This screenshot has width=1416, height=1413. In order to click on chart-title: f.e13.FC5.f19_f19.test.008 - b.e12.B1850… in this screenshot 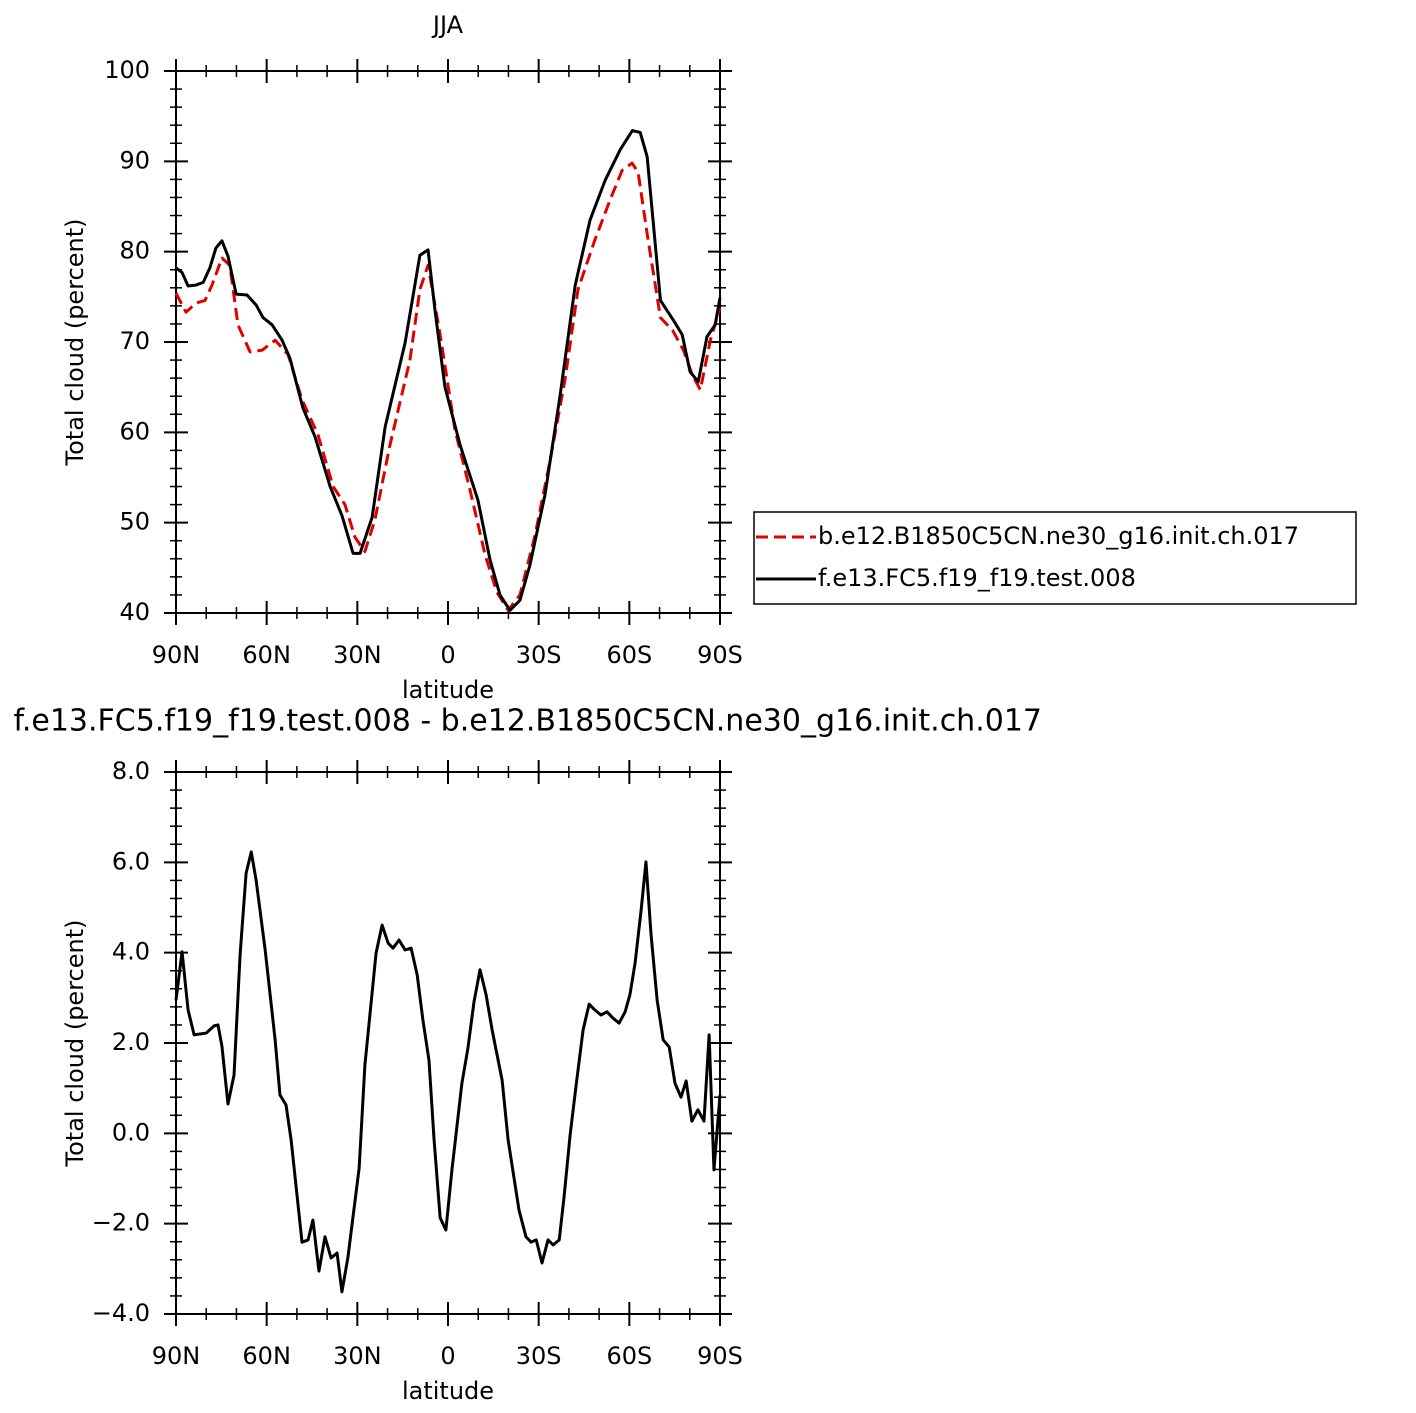, I will do `click(527, 721)`.